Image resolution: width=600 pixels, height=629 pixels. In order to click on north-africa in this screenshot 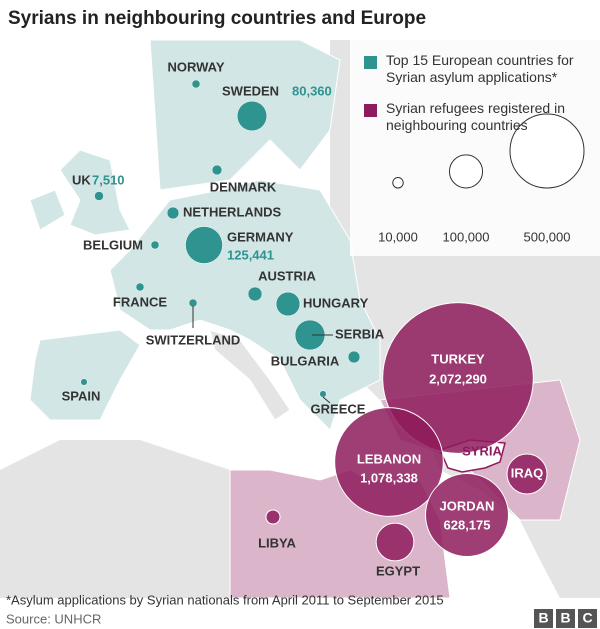, I will do `click(115, 519)`.